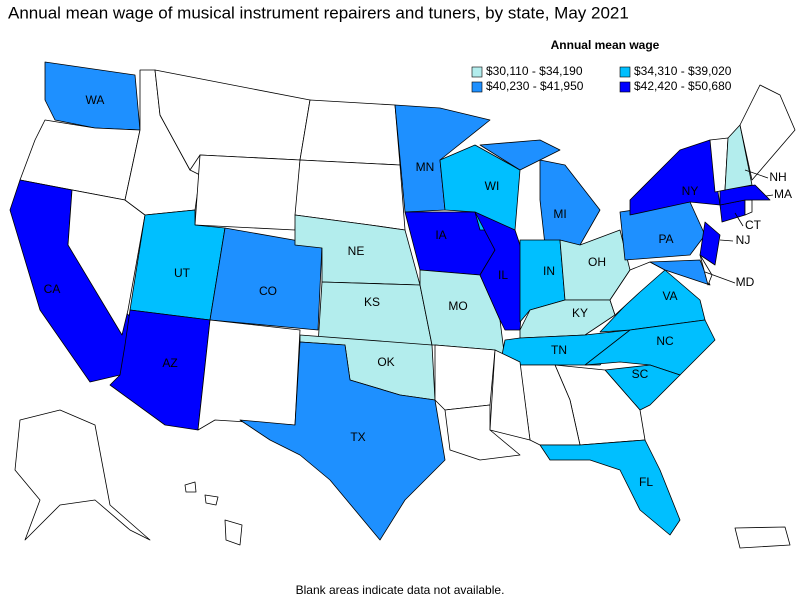 The width and height of the screenshot is (800, 600). Describe the element at coordinates (268, 291) in the screenshot. I see `state-label: CO` at that location.